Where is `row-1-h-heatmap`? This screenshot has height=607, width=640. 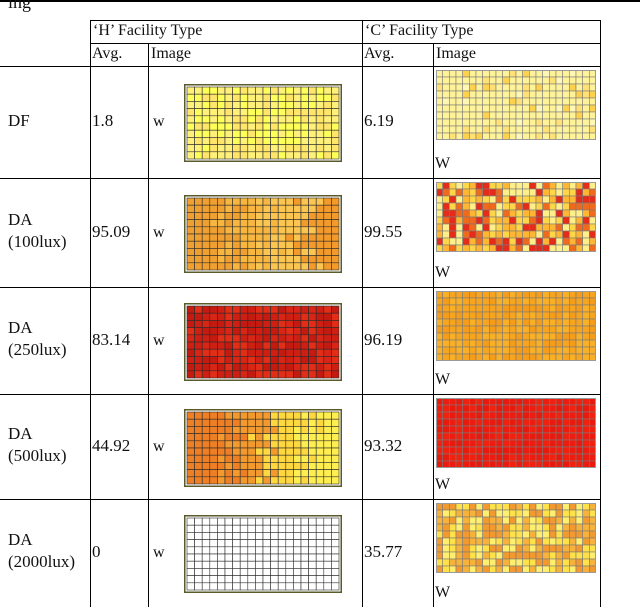
row-1-h-heatmap is located at coordinates (263, 123).